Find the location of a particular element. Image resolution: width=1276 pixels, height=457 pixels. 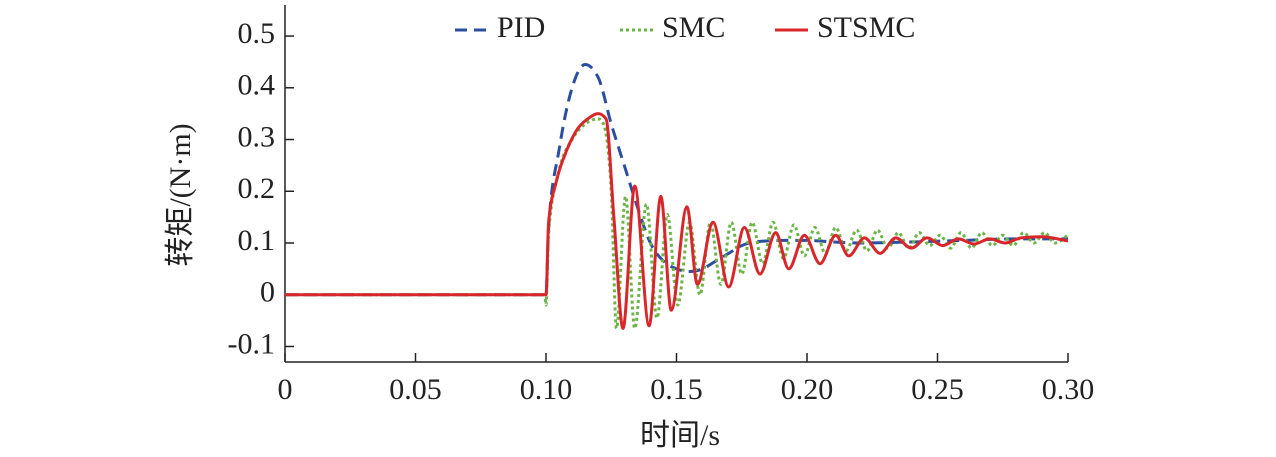

y-tick-label: 0.1 is located at coordinates (257, 240).